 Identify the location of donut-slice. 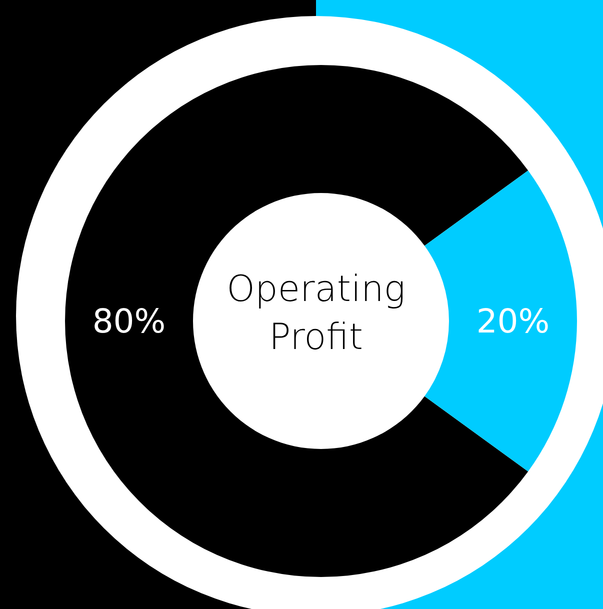
(500, 321).